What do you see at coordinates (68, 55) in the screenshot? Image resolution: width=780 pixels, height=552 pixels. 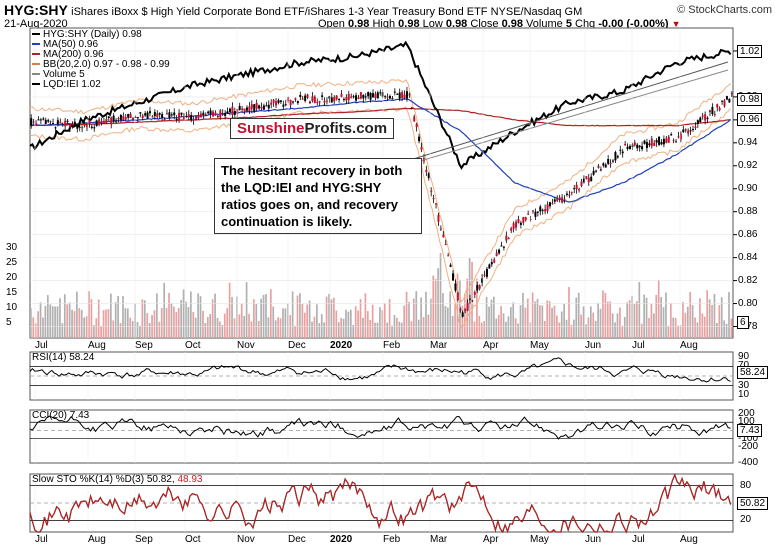 I see `legend-item: MA(200) 0.96` at bounding box center [68, 55].